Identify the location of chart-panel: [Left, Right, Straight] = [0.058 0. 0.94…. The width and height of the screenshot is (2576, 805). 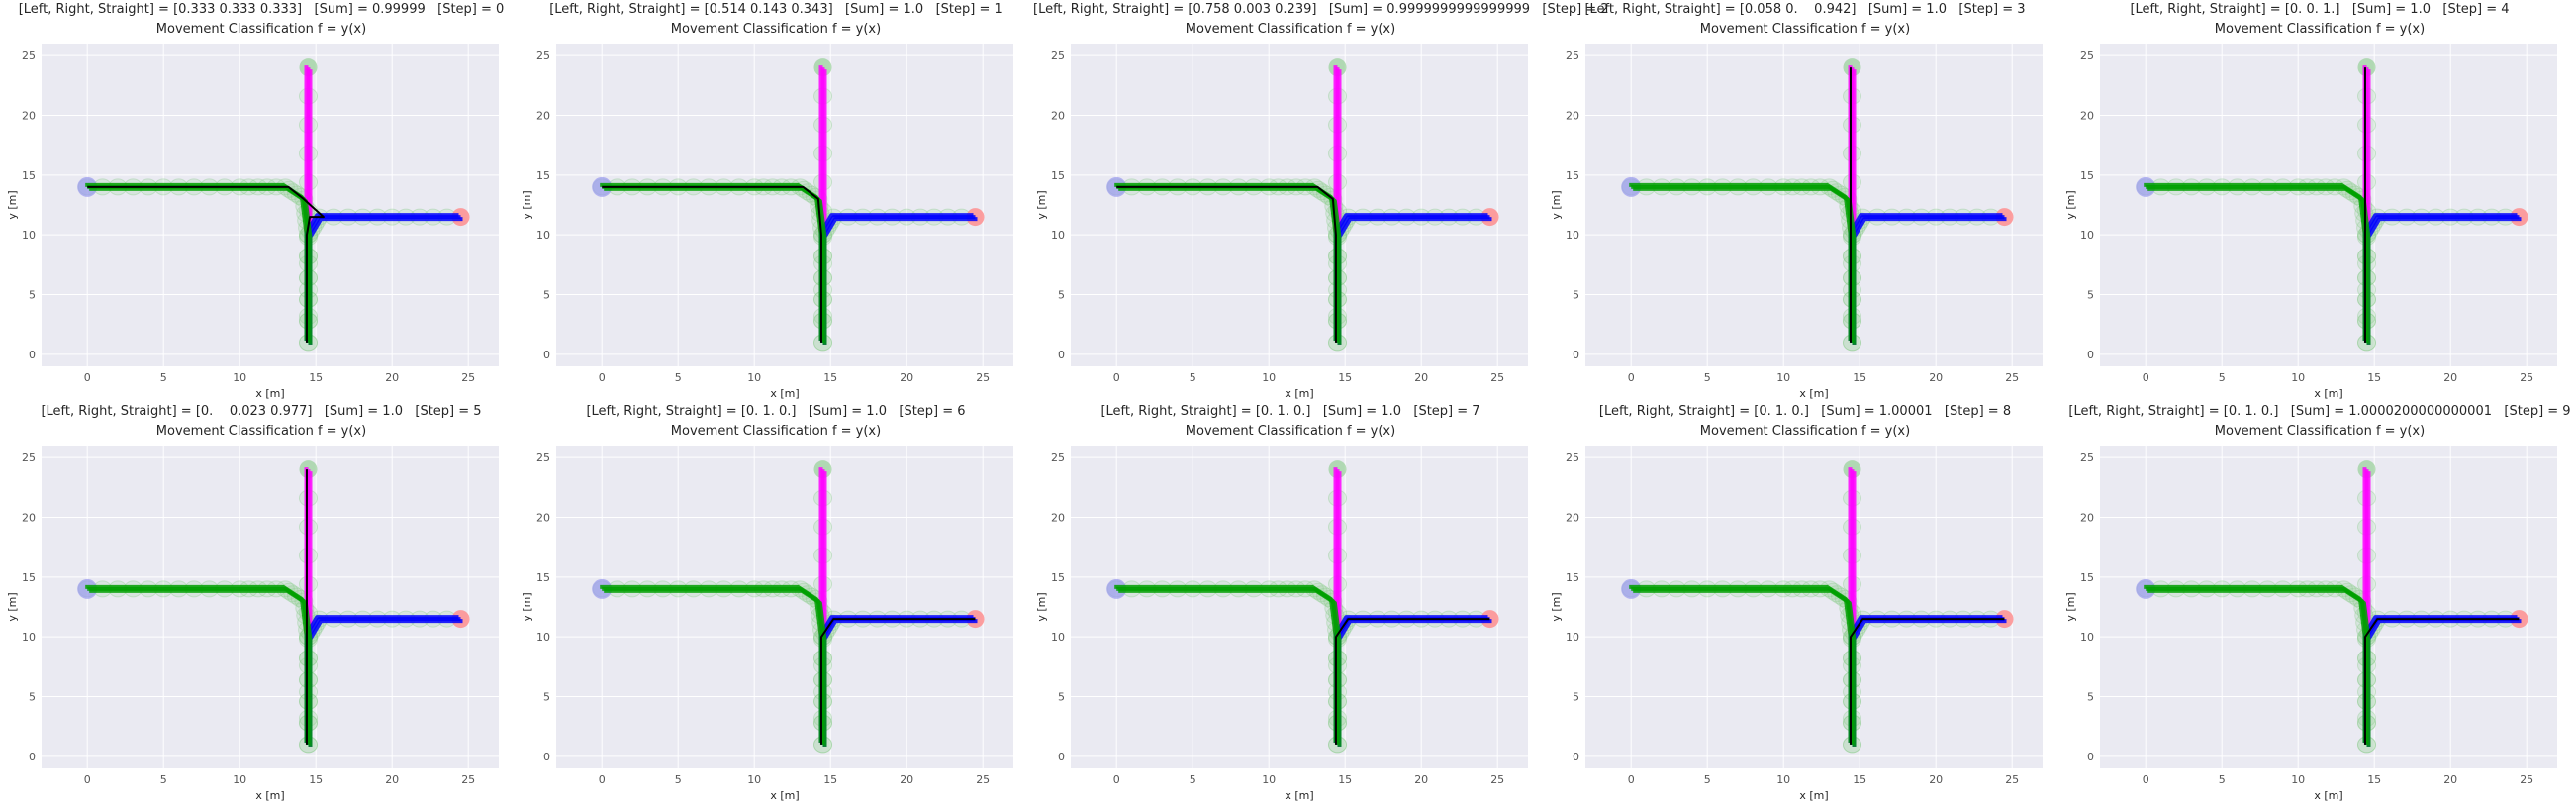
(1805, 201).